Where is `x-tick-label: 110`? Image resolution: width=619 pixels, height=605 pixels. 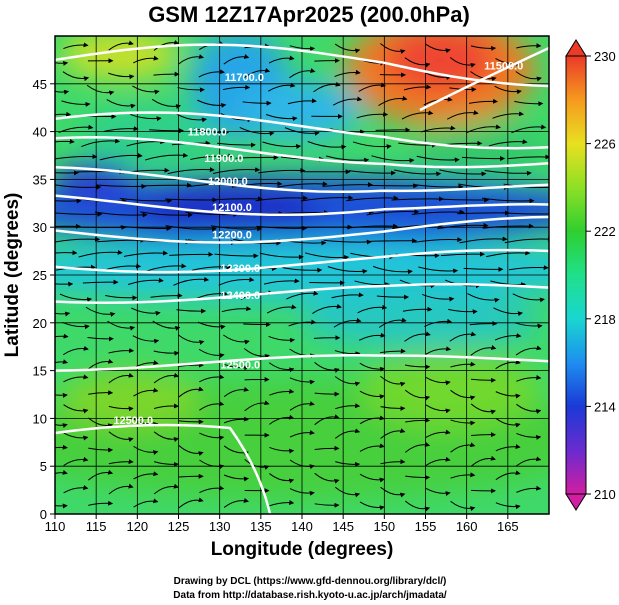
x-tick-label: 110 is located at coordinates (55, 526).